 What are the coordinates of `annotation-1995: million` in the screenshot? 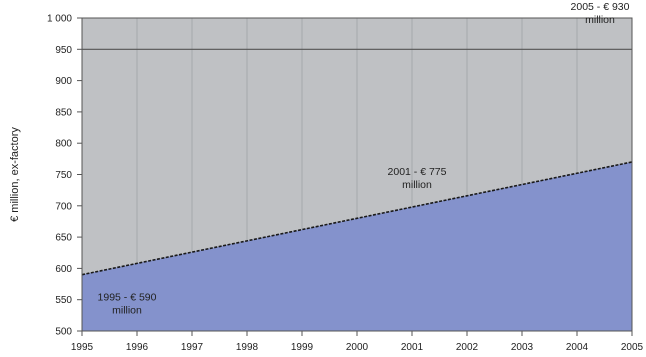 It's located at (127, 311).